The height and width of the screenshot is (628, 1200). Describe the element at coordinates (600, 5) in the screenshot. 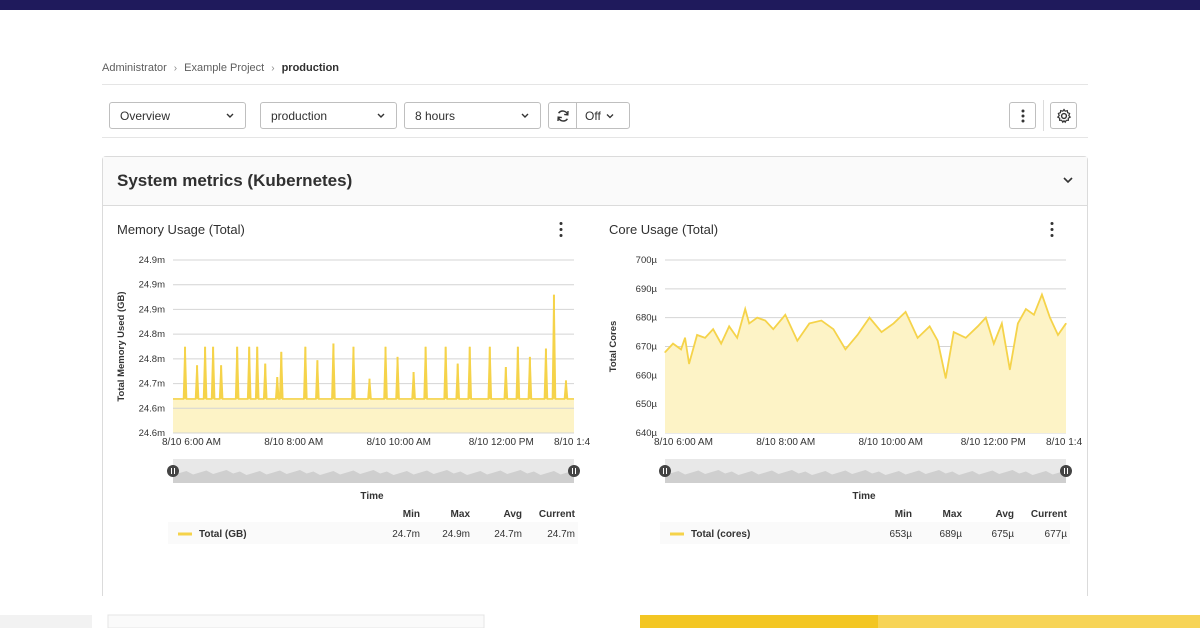

I see `top-nav-bar` at that location.